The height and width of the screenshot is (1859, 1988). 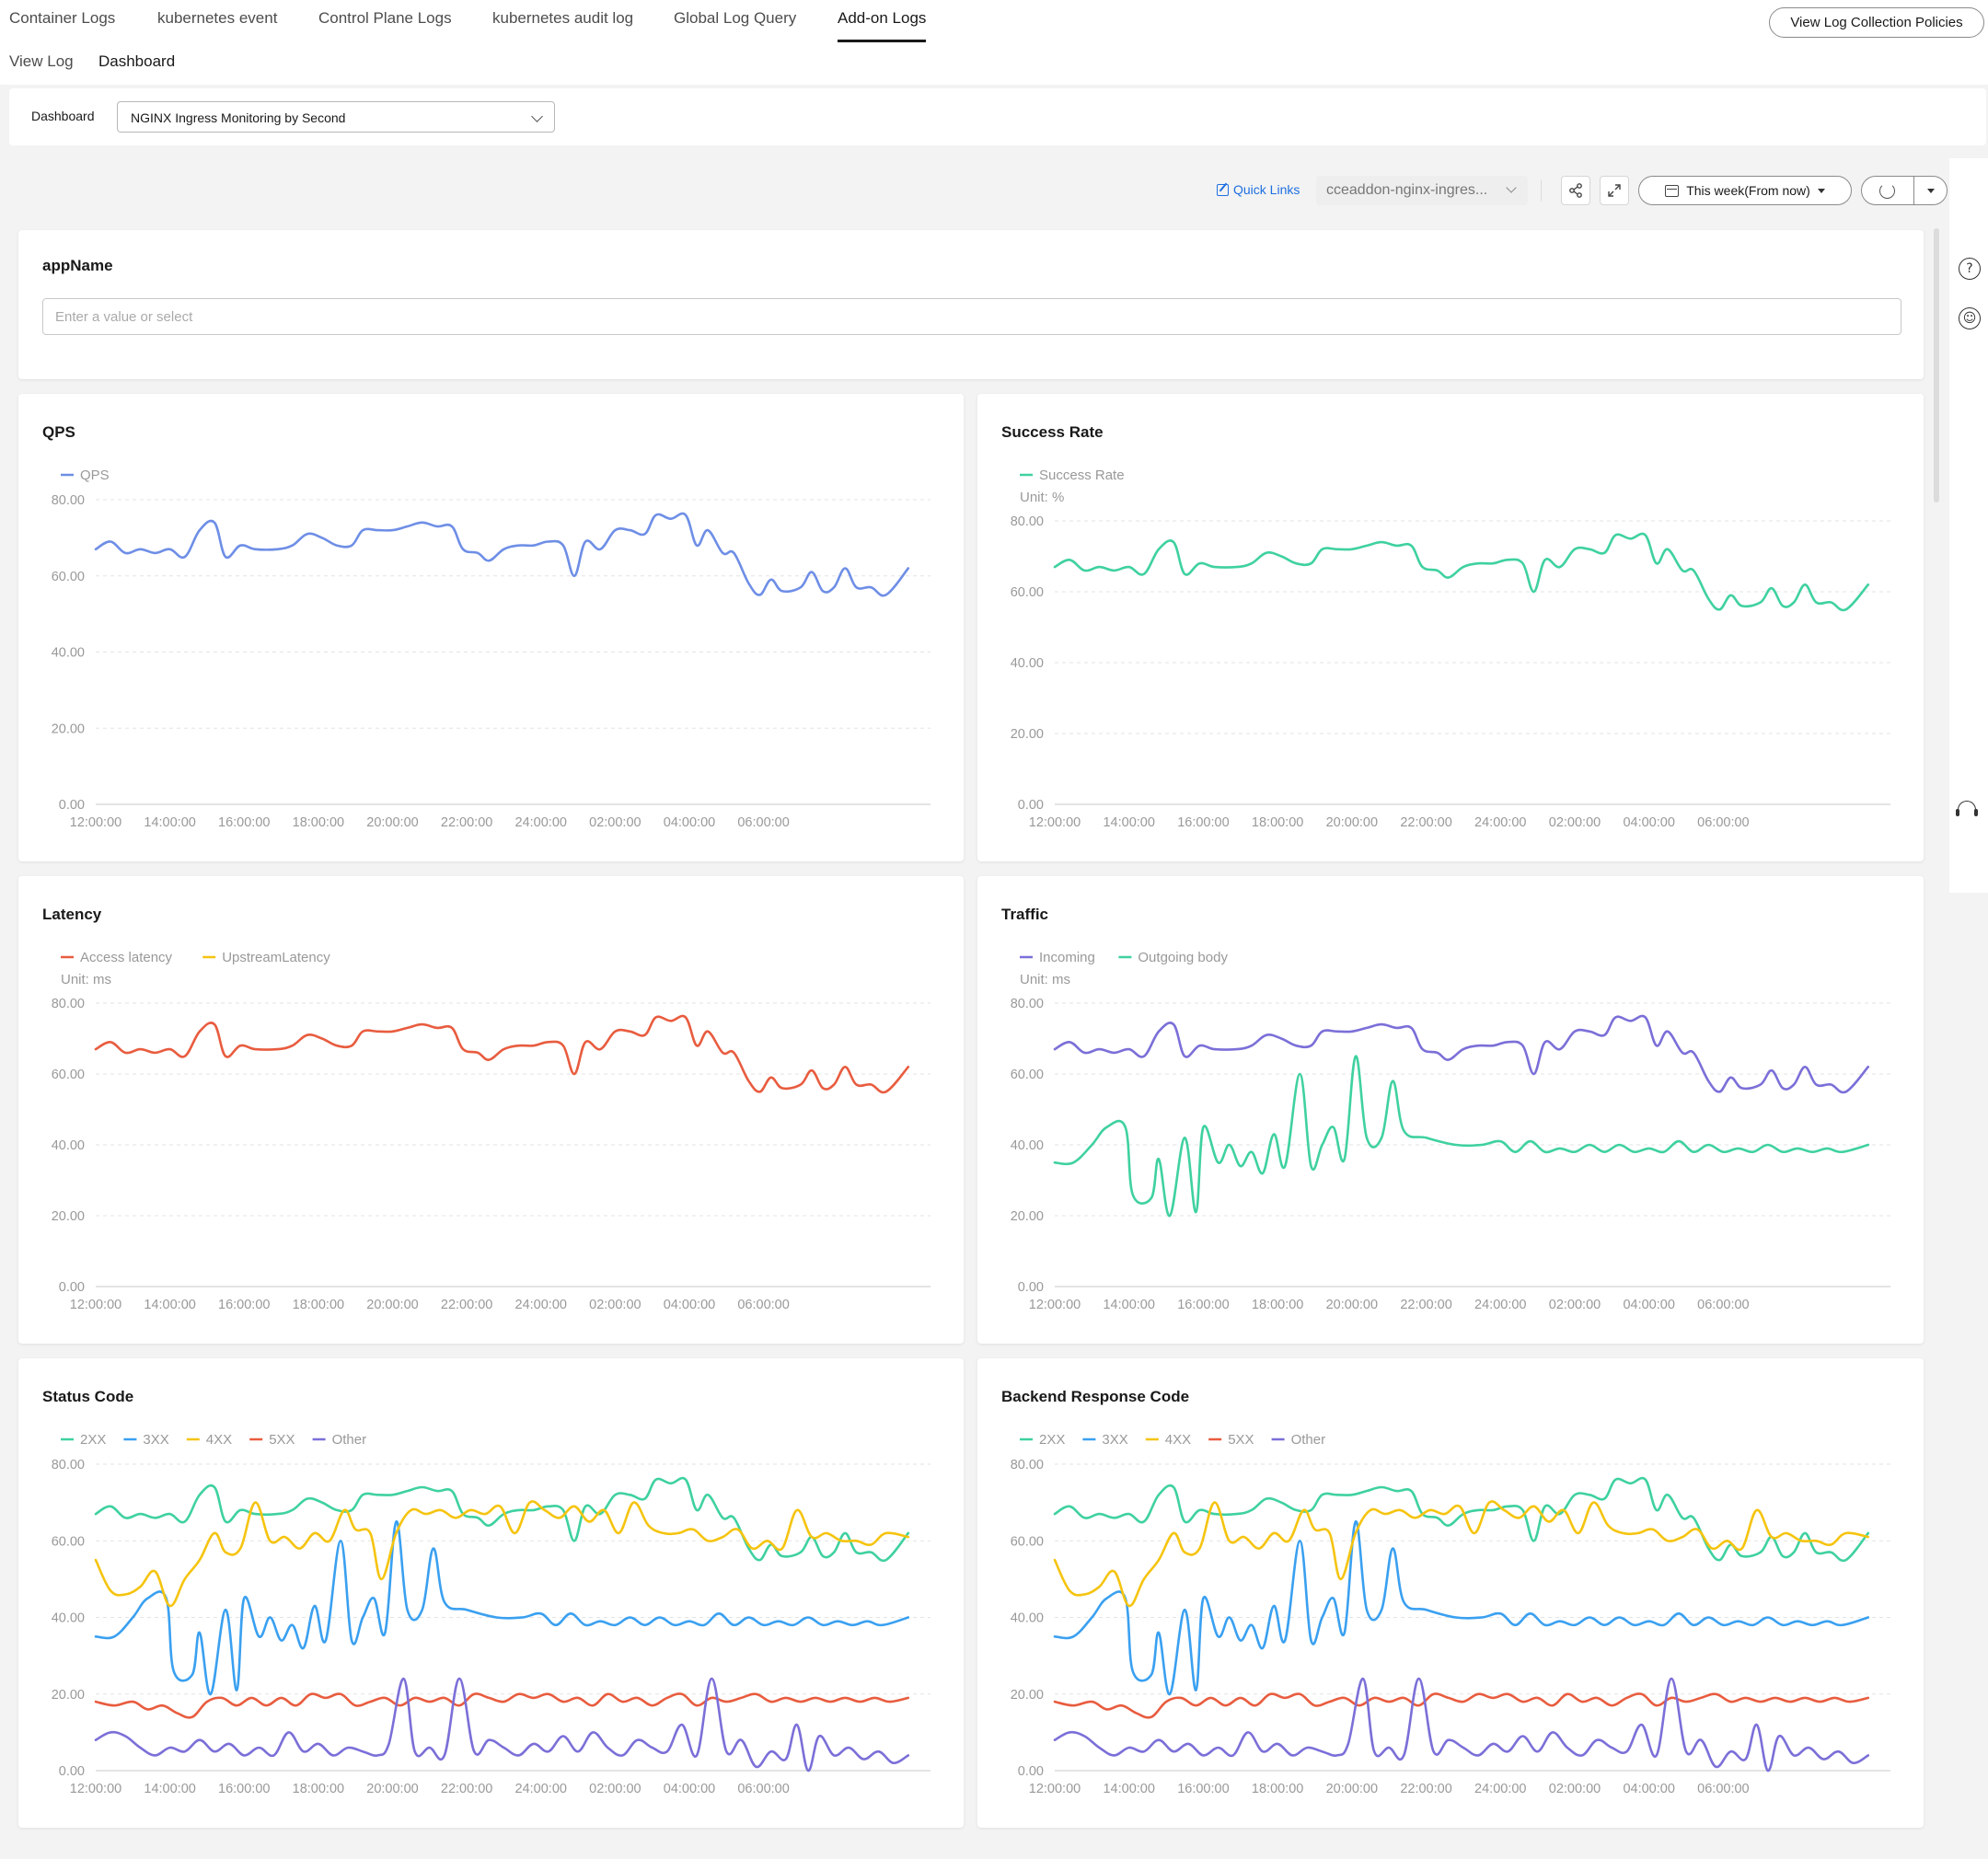 What do you see at coordinates (58, 432) in the screenshot?
I see `chart-title: QPS` at bounding box center [58, 432].